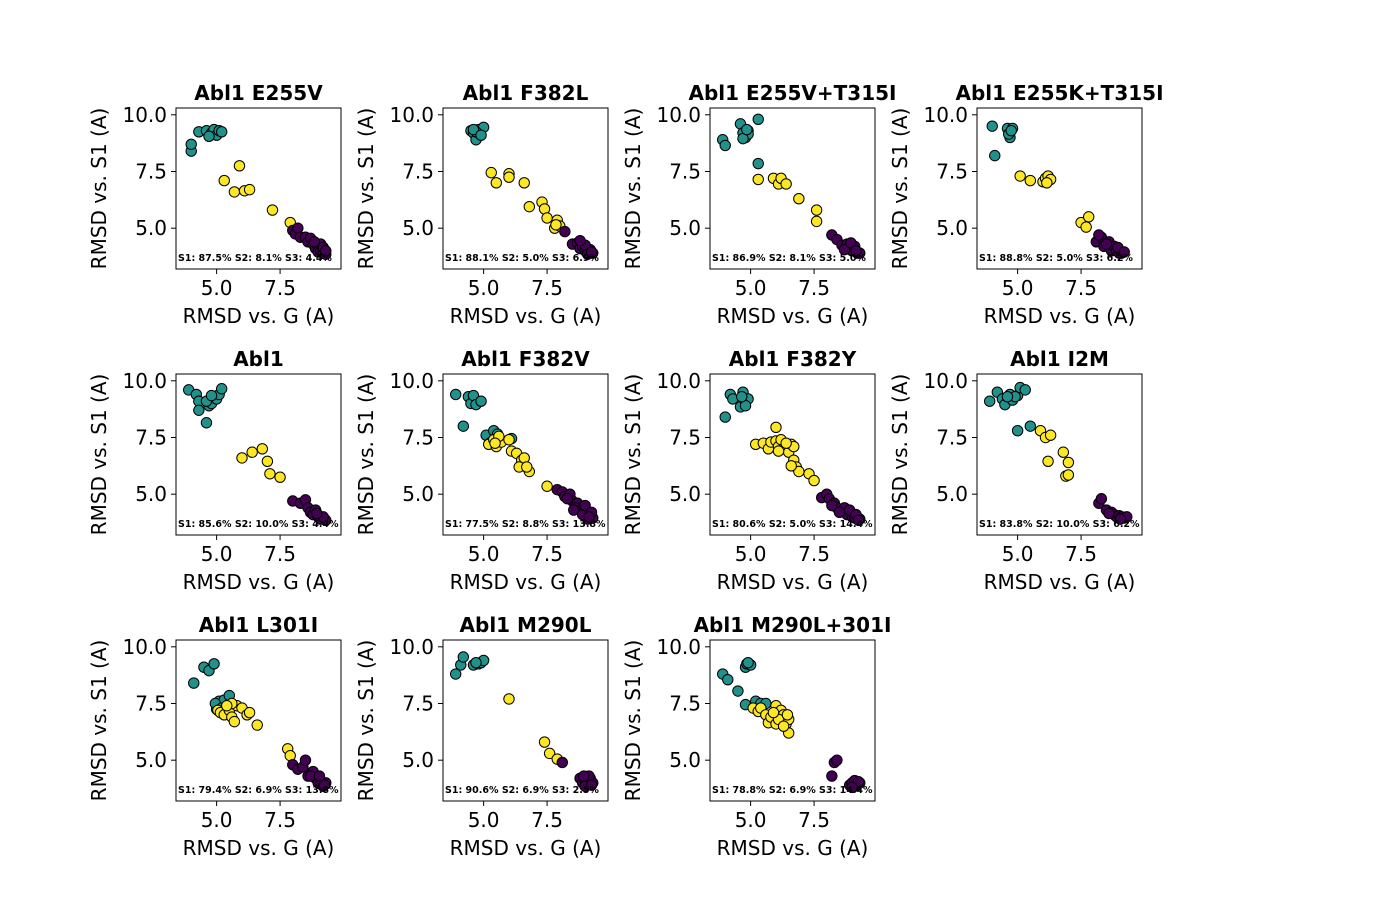  Describe the element at coordinates (258, 93) in the screenshot. I see `subplot-title: Abl1 E255V` at that location.